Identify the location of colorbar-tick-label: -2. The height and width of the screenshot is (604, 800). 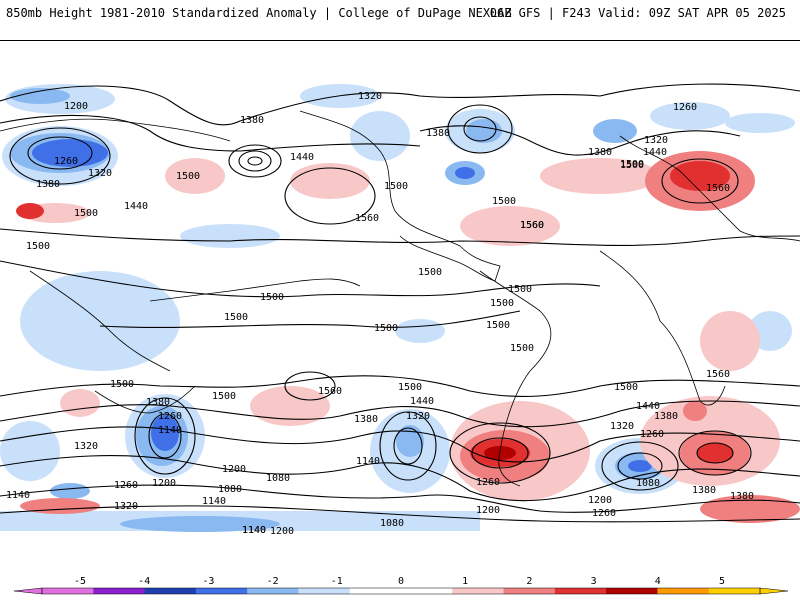
(273, 581).